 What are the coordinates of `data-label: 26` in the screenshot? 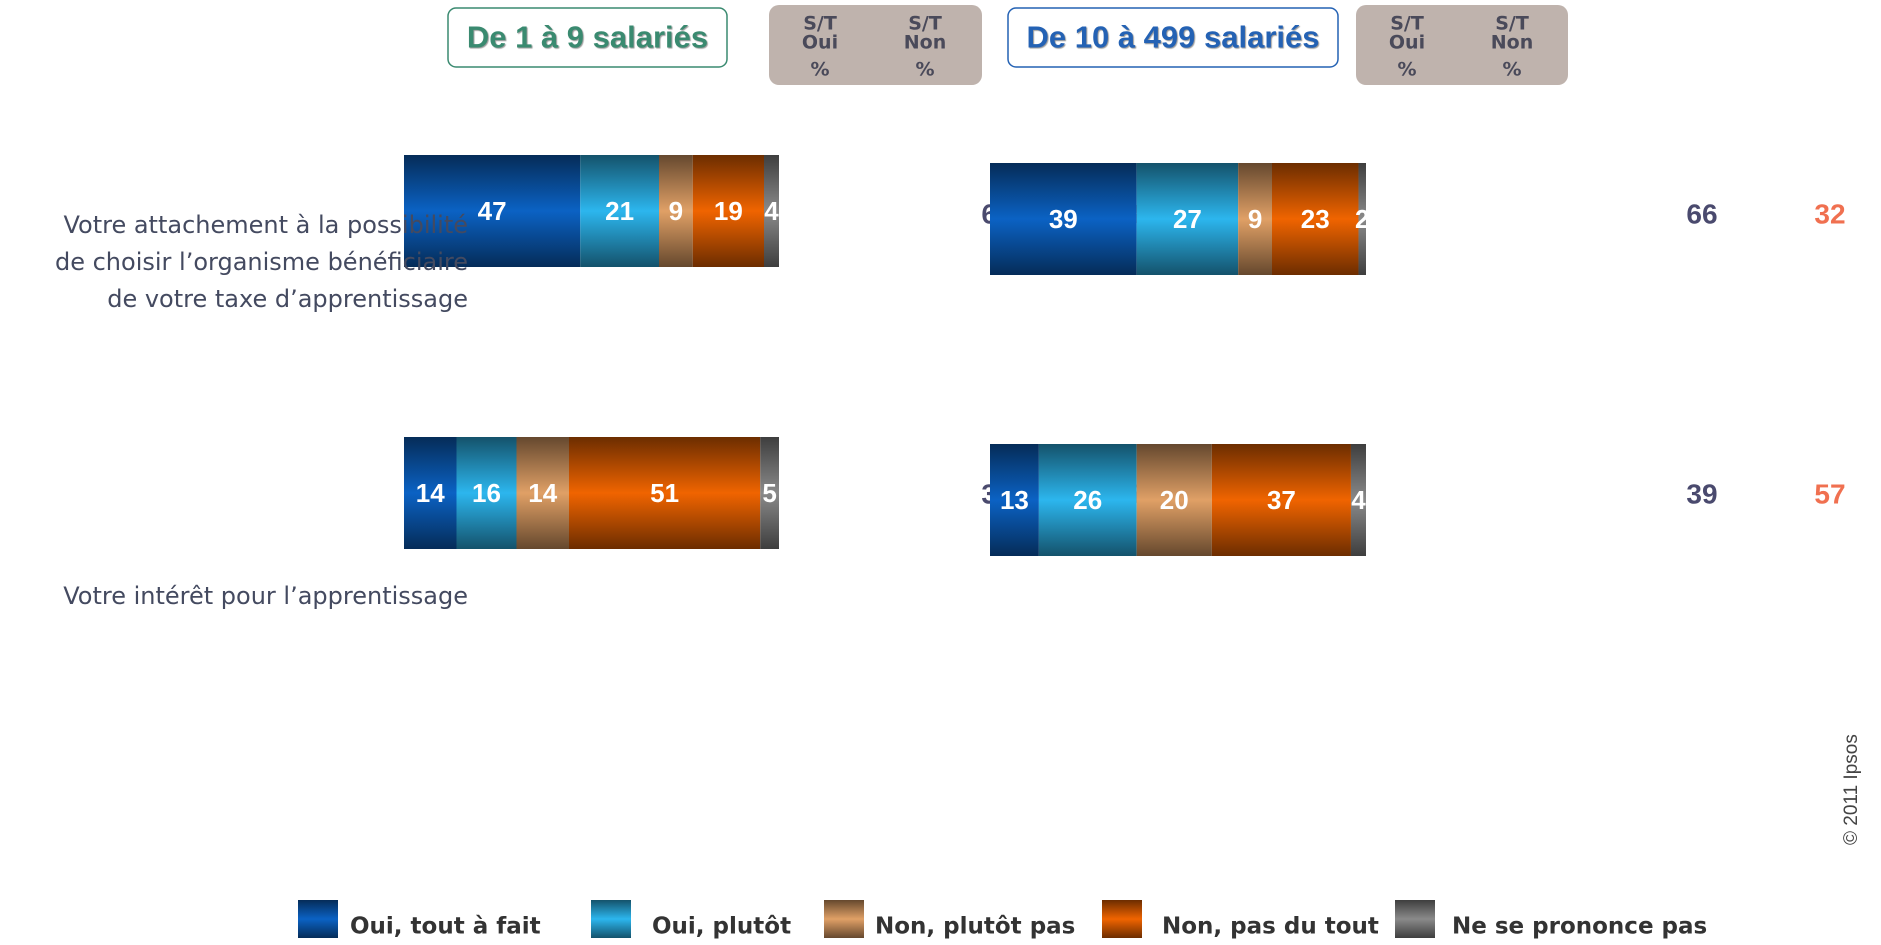 It's located at (1087, 500).